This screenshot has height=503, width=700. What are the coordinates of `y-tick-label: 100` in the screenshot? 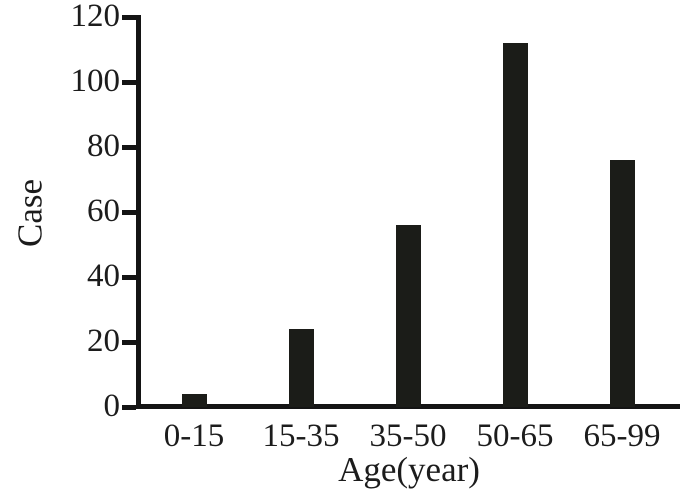 It's located at (95, 80).